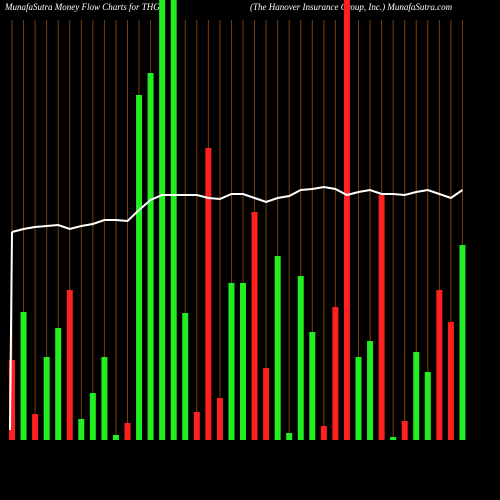 Image resolution: width=500 pixels, height=500 pixels. What do you see at coordinates (237, 209) in the screenshot?
I see `price-line` at bounding box center [237, 209].